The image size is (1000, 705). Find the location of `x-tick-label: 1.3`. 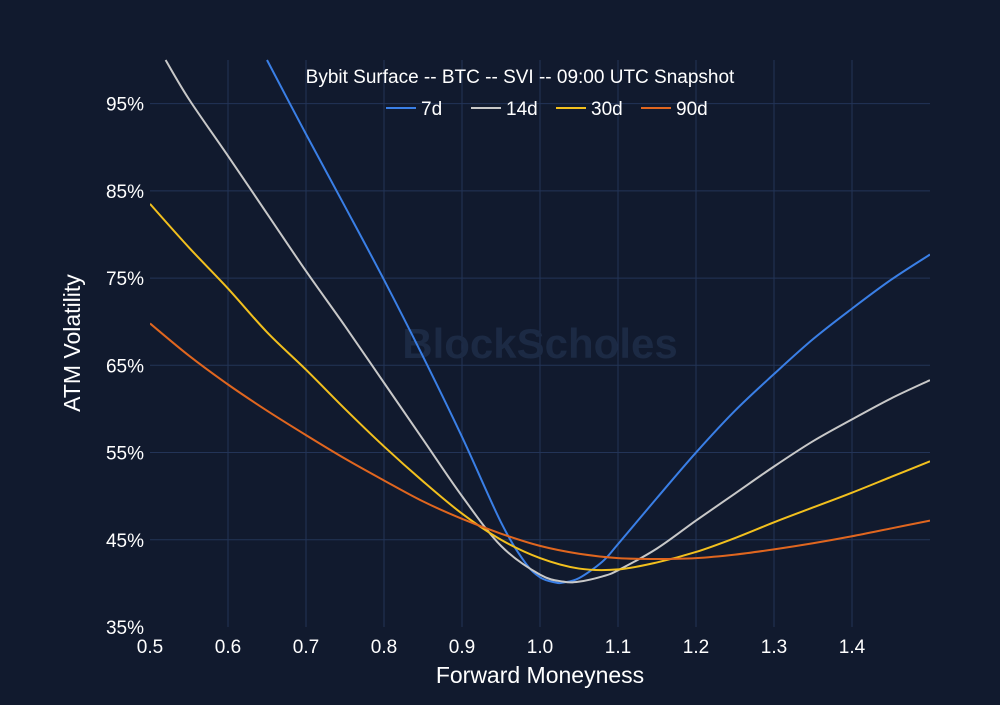

x-tick-label: 1.3 is located at coordinates (774, 647).